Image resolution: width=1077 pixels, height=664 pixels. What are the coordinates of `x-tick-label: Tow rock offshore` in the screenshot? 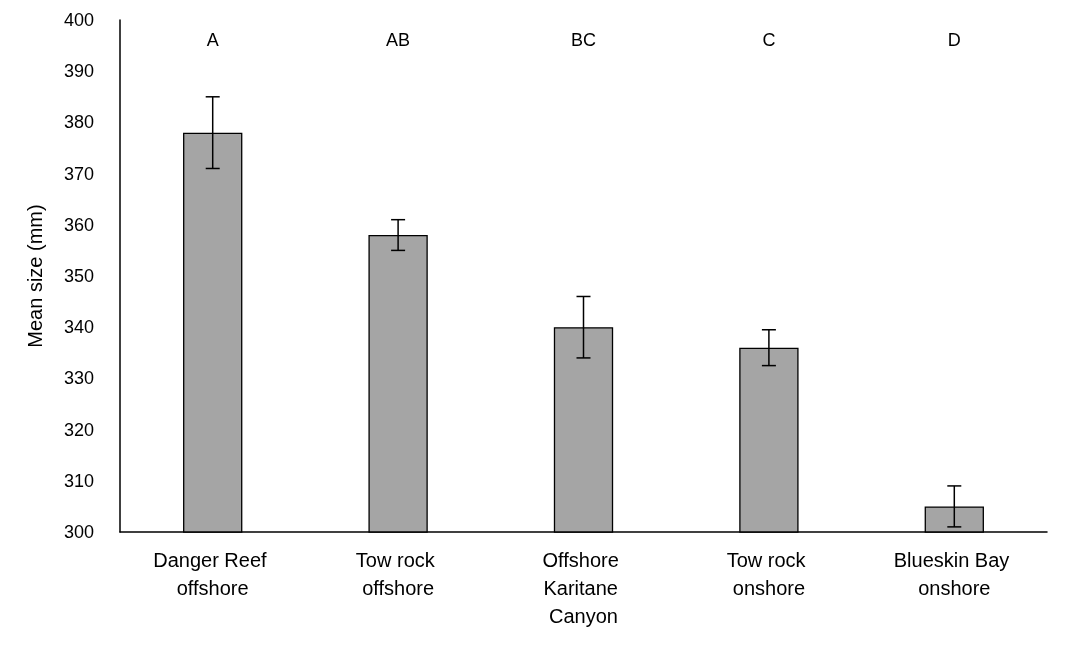 It's located at (398, 574).